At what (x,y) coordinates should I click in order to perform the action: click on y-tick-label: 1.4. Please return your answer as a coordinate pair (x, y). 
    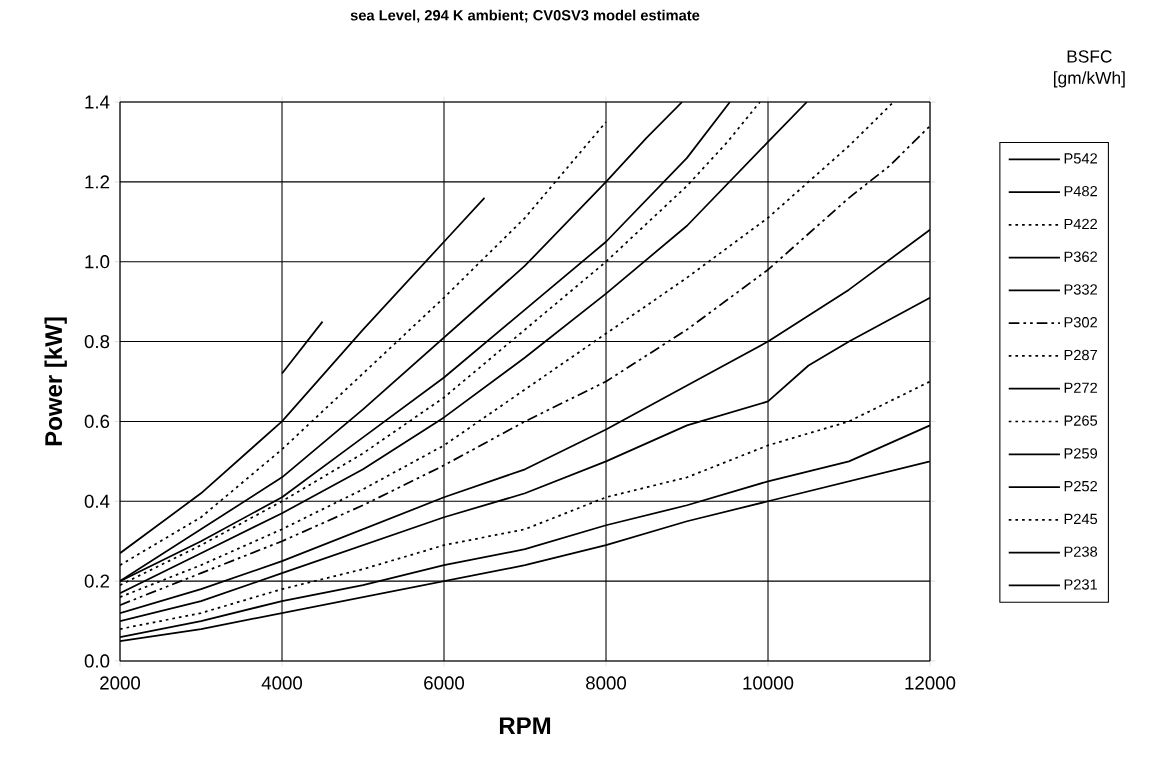
    Looking at the image, I should click on (97, 102).